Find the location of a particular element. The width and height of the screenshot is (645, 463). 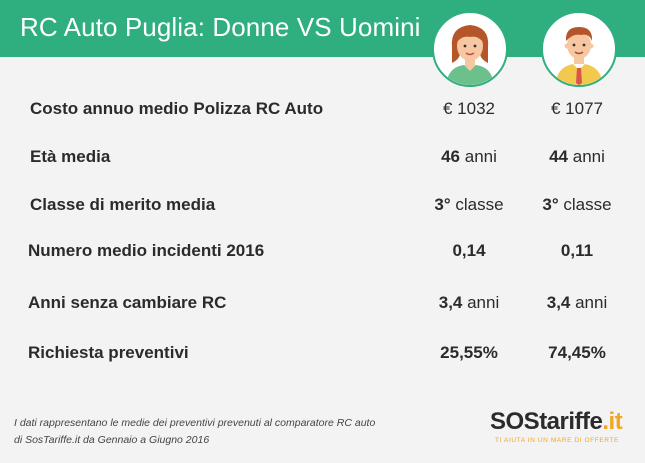

woman-value: 46 anni is located at coordinates (469, 156).